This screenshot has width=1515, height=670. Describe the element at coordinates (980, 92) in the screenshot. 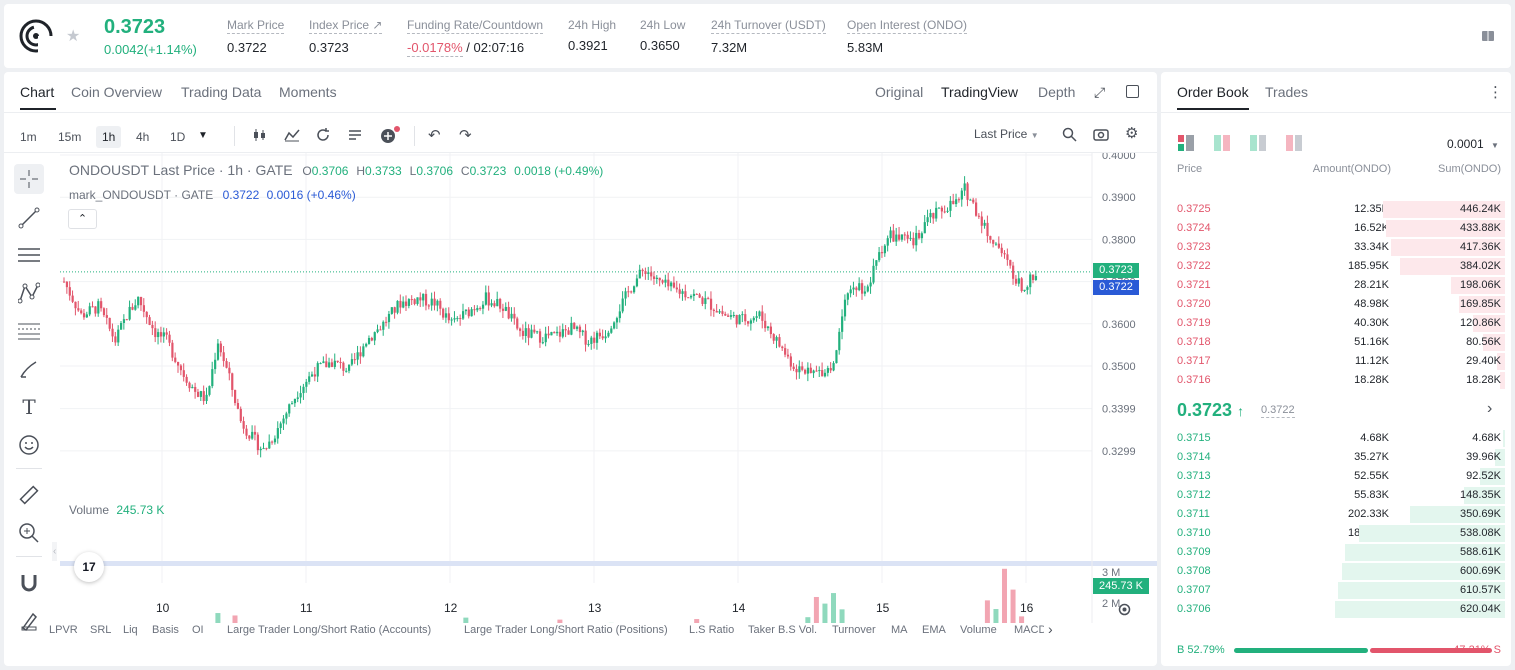

I see `view-tradingview: TradingView` at that location.